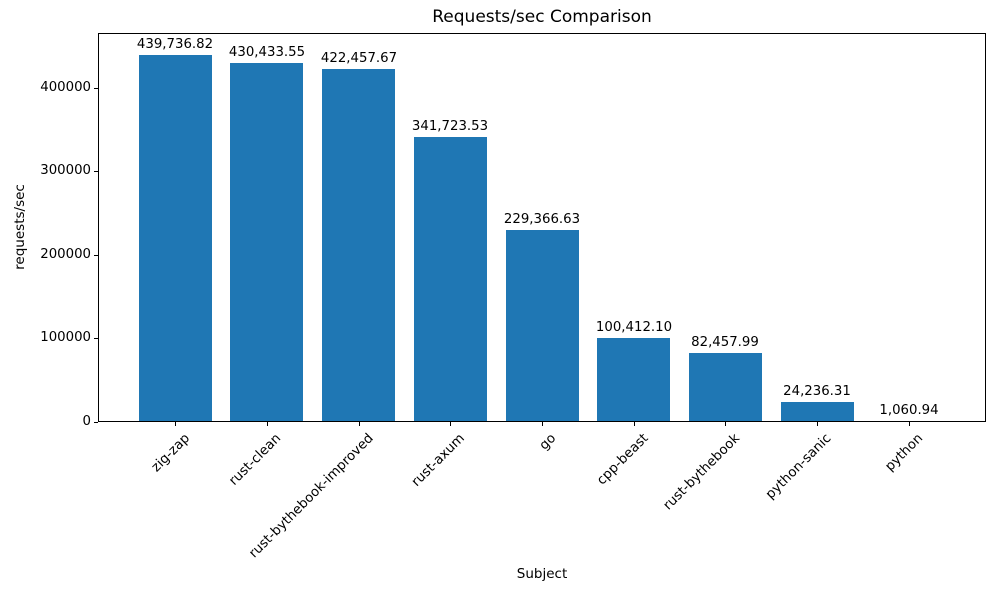  What do you see at coordinates (623, 460) in the screenshot?
I see `x-tick-label: cpp-beast` at bounding box center [623, 460].